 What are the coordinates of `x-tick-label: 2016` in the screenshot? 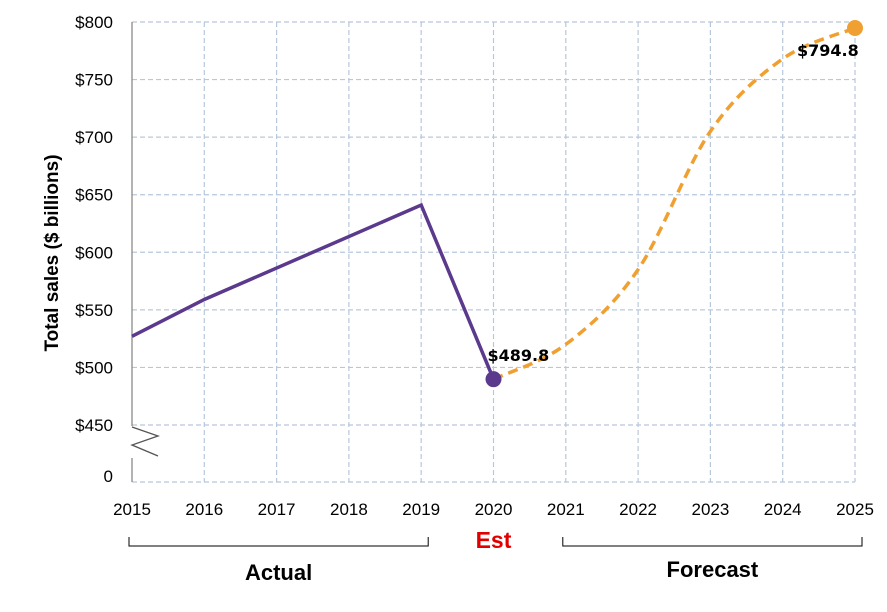 It's located at (204, 509).